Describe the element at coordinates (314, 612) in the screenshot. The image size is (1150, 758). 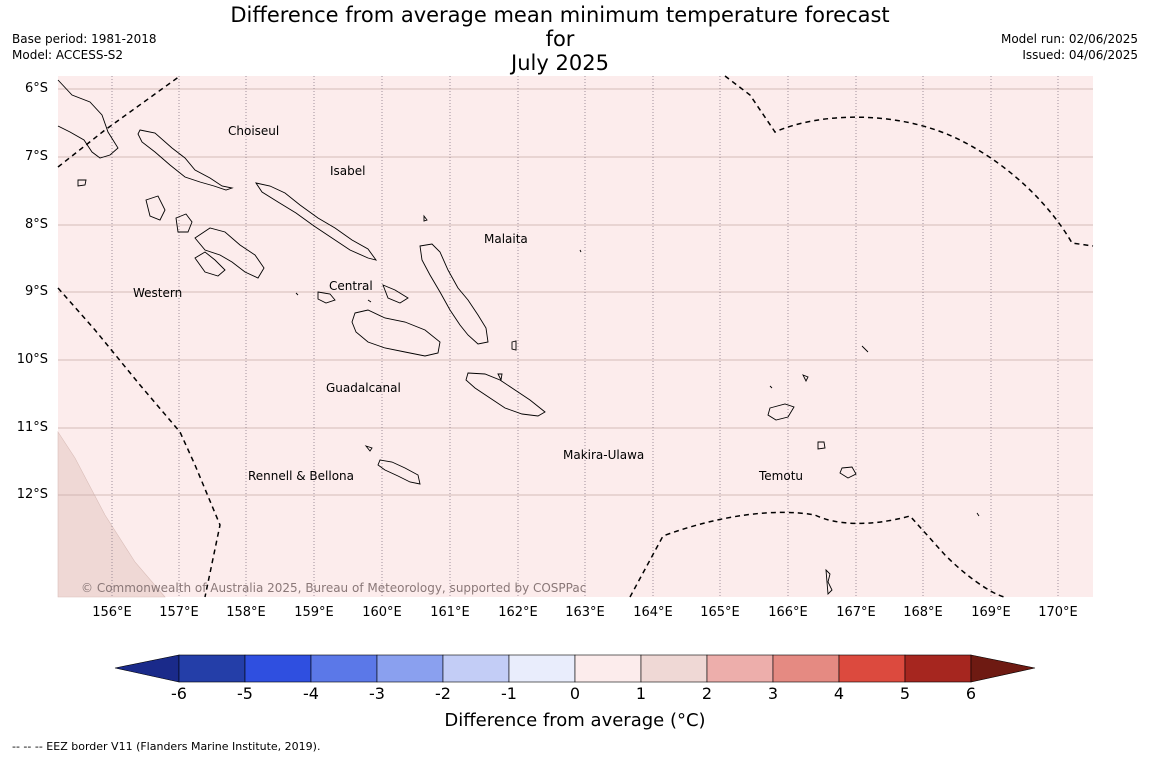
I see `lon-label-159e: 159°E` at that location.